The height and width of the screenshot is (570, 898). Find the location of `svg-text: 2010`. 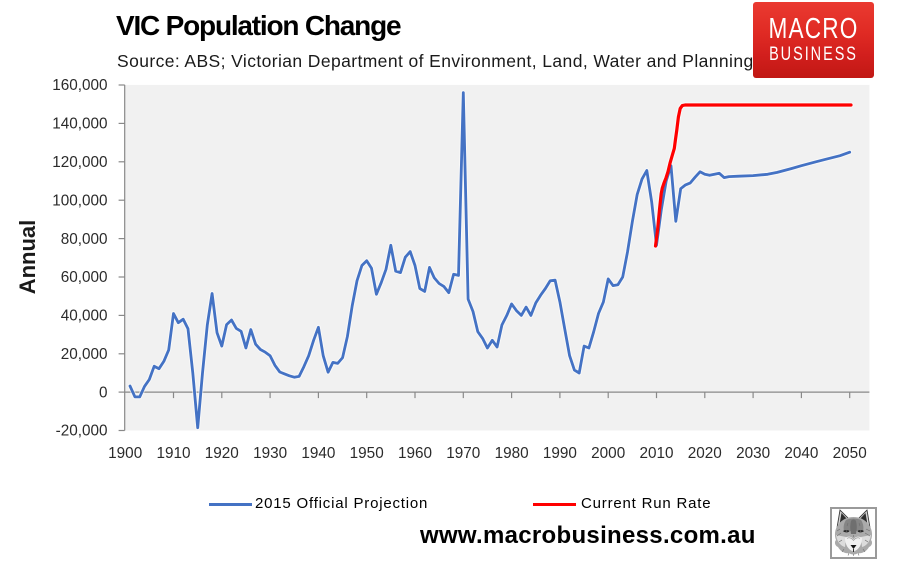

svg-text: 2010 is located at coordinates (656, 453).